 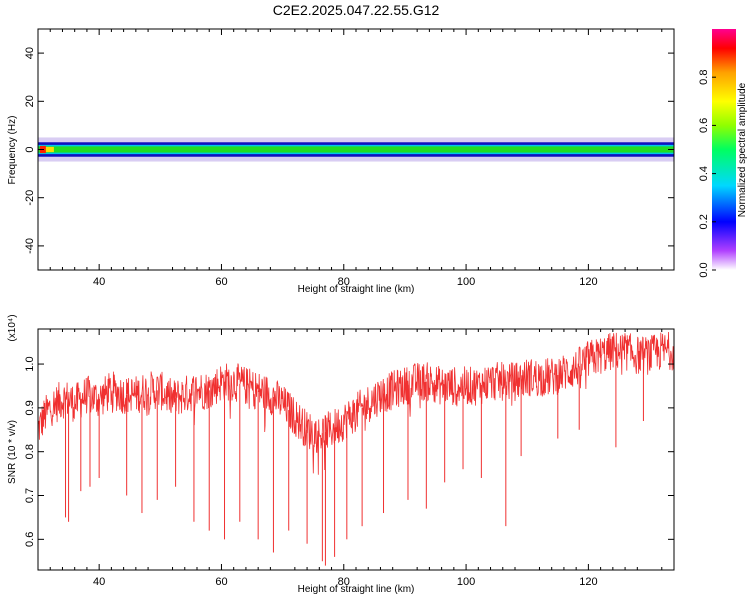 I want to click on snr-scale-label: (x10⁴), so click(x=12, y=327).